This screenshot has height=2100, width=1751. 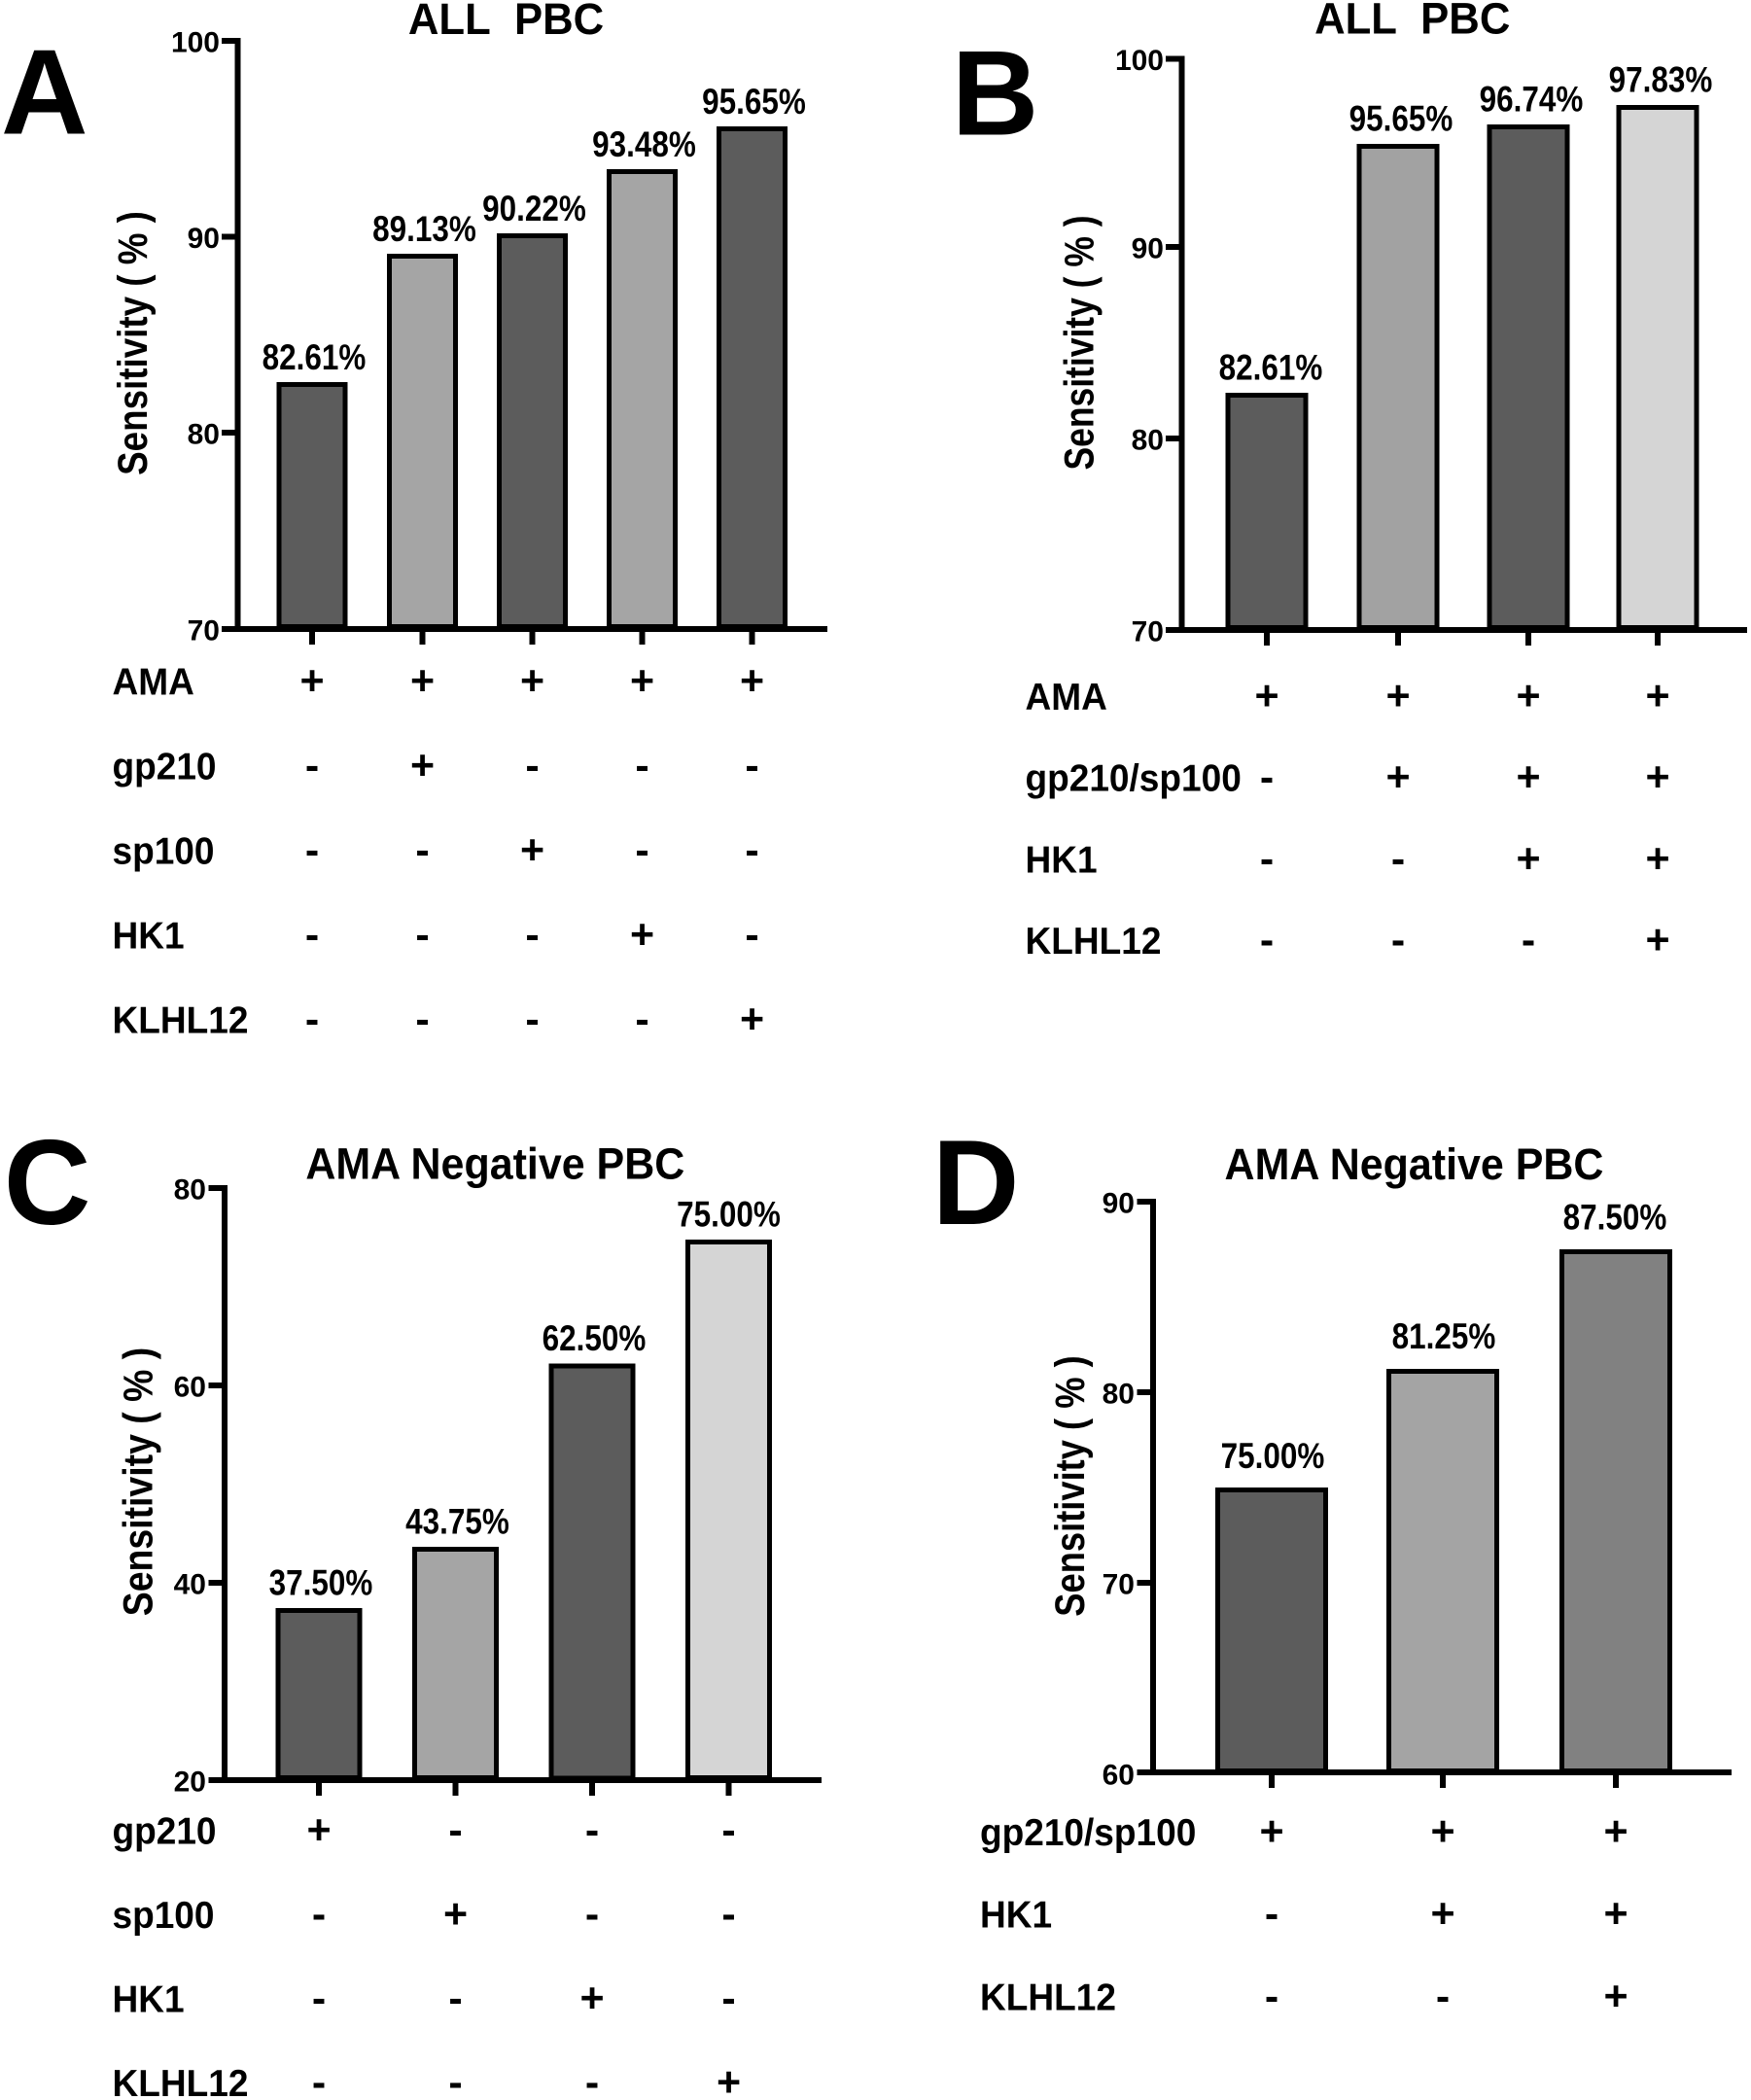 What do you see at coordinates (1088, 1833) in the screenshot?
I see `svg-text: gp210/sp100` at bounding box center [1088, 1833].